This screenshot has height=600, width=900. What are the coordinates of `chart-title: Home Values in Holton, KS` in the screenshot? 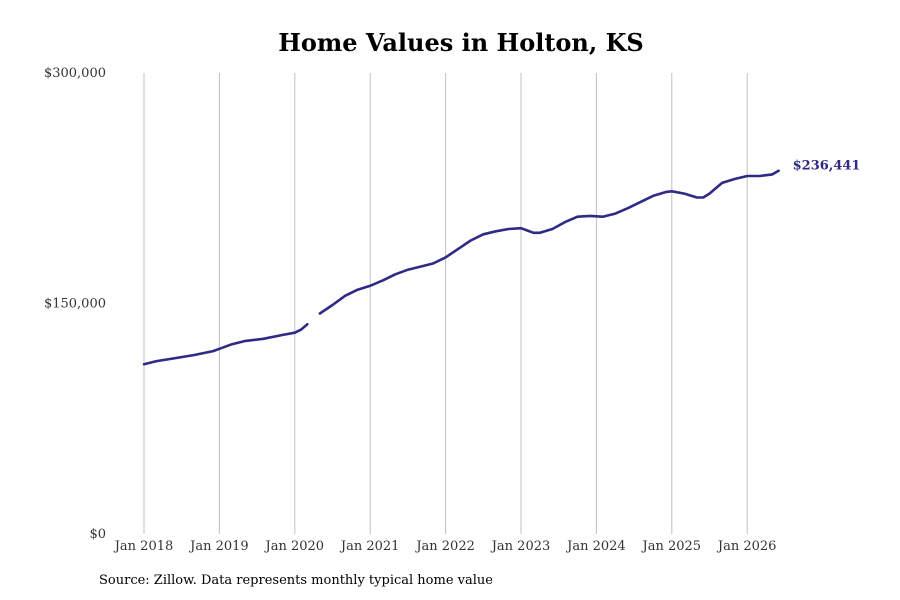 It's located at (461, 42).